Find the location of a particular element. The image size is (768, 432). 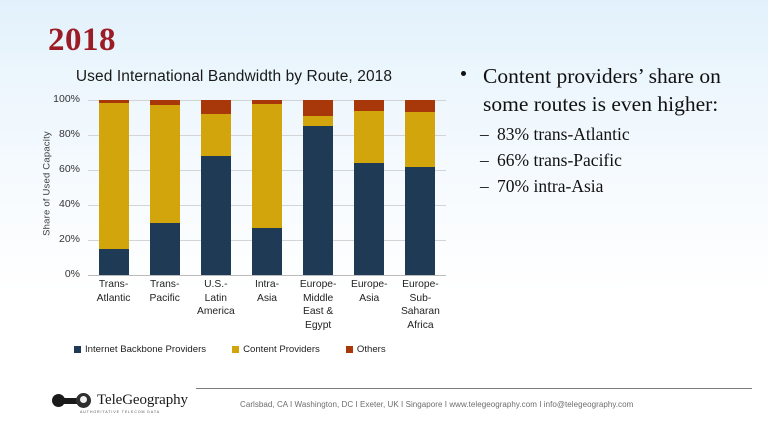

logo-row: TeleGeography is located at coordinates (120, 400).